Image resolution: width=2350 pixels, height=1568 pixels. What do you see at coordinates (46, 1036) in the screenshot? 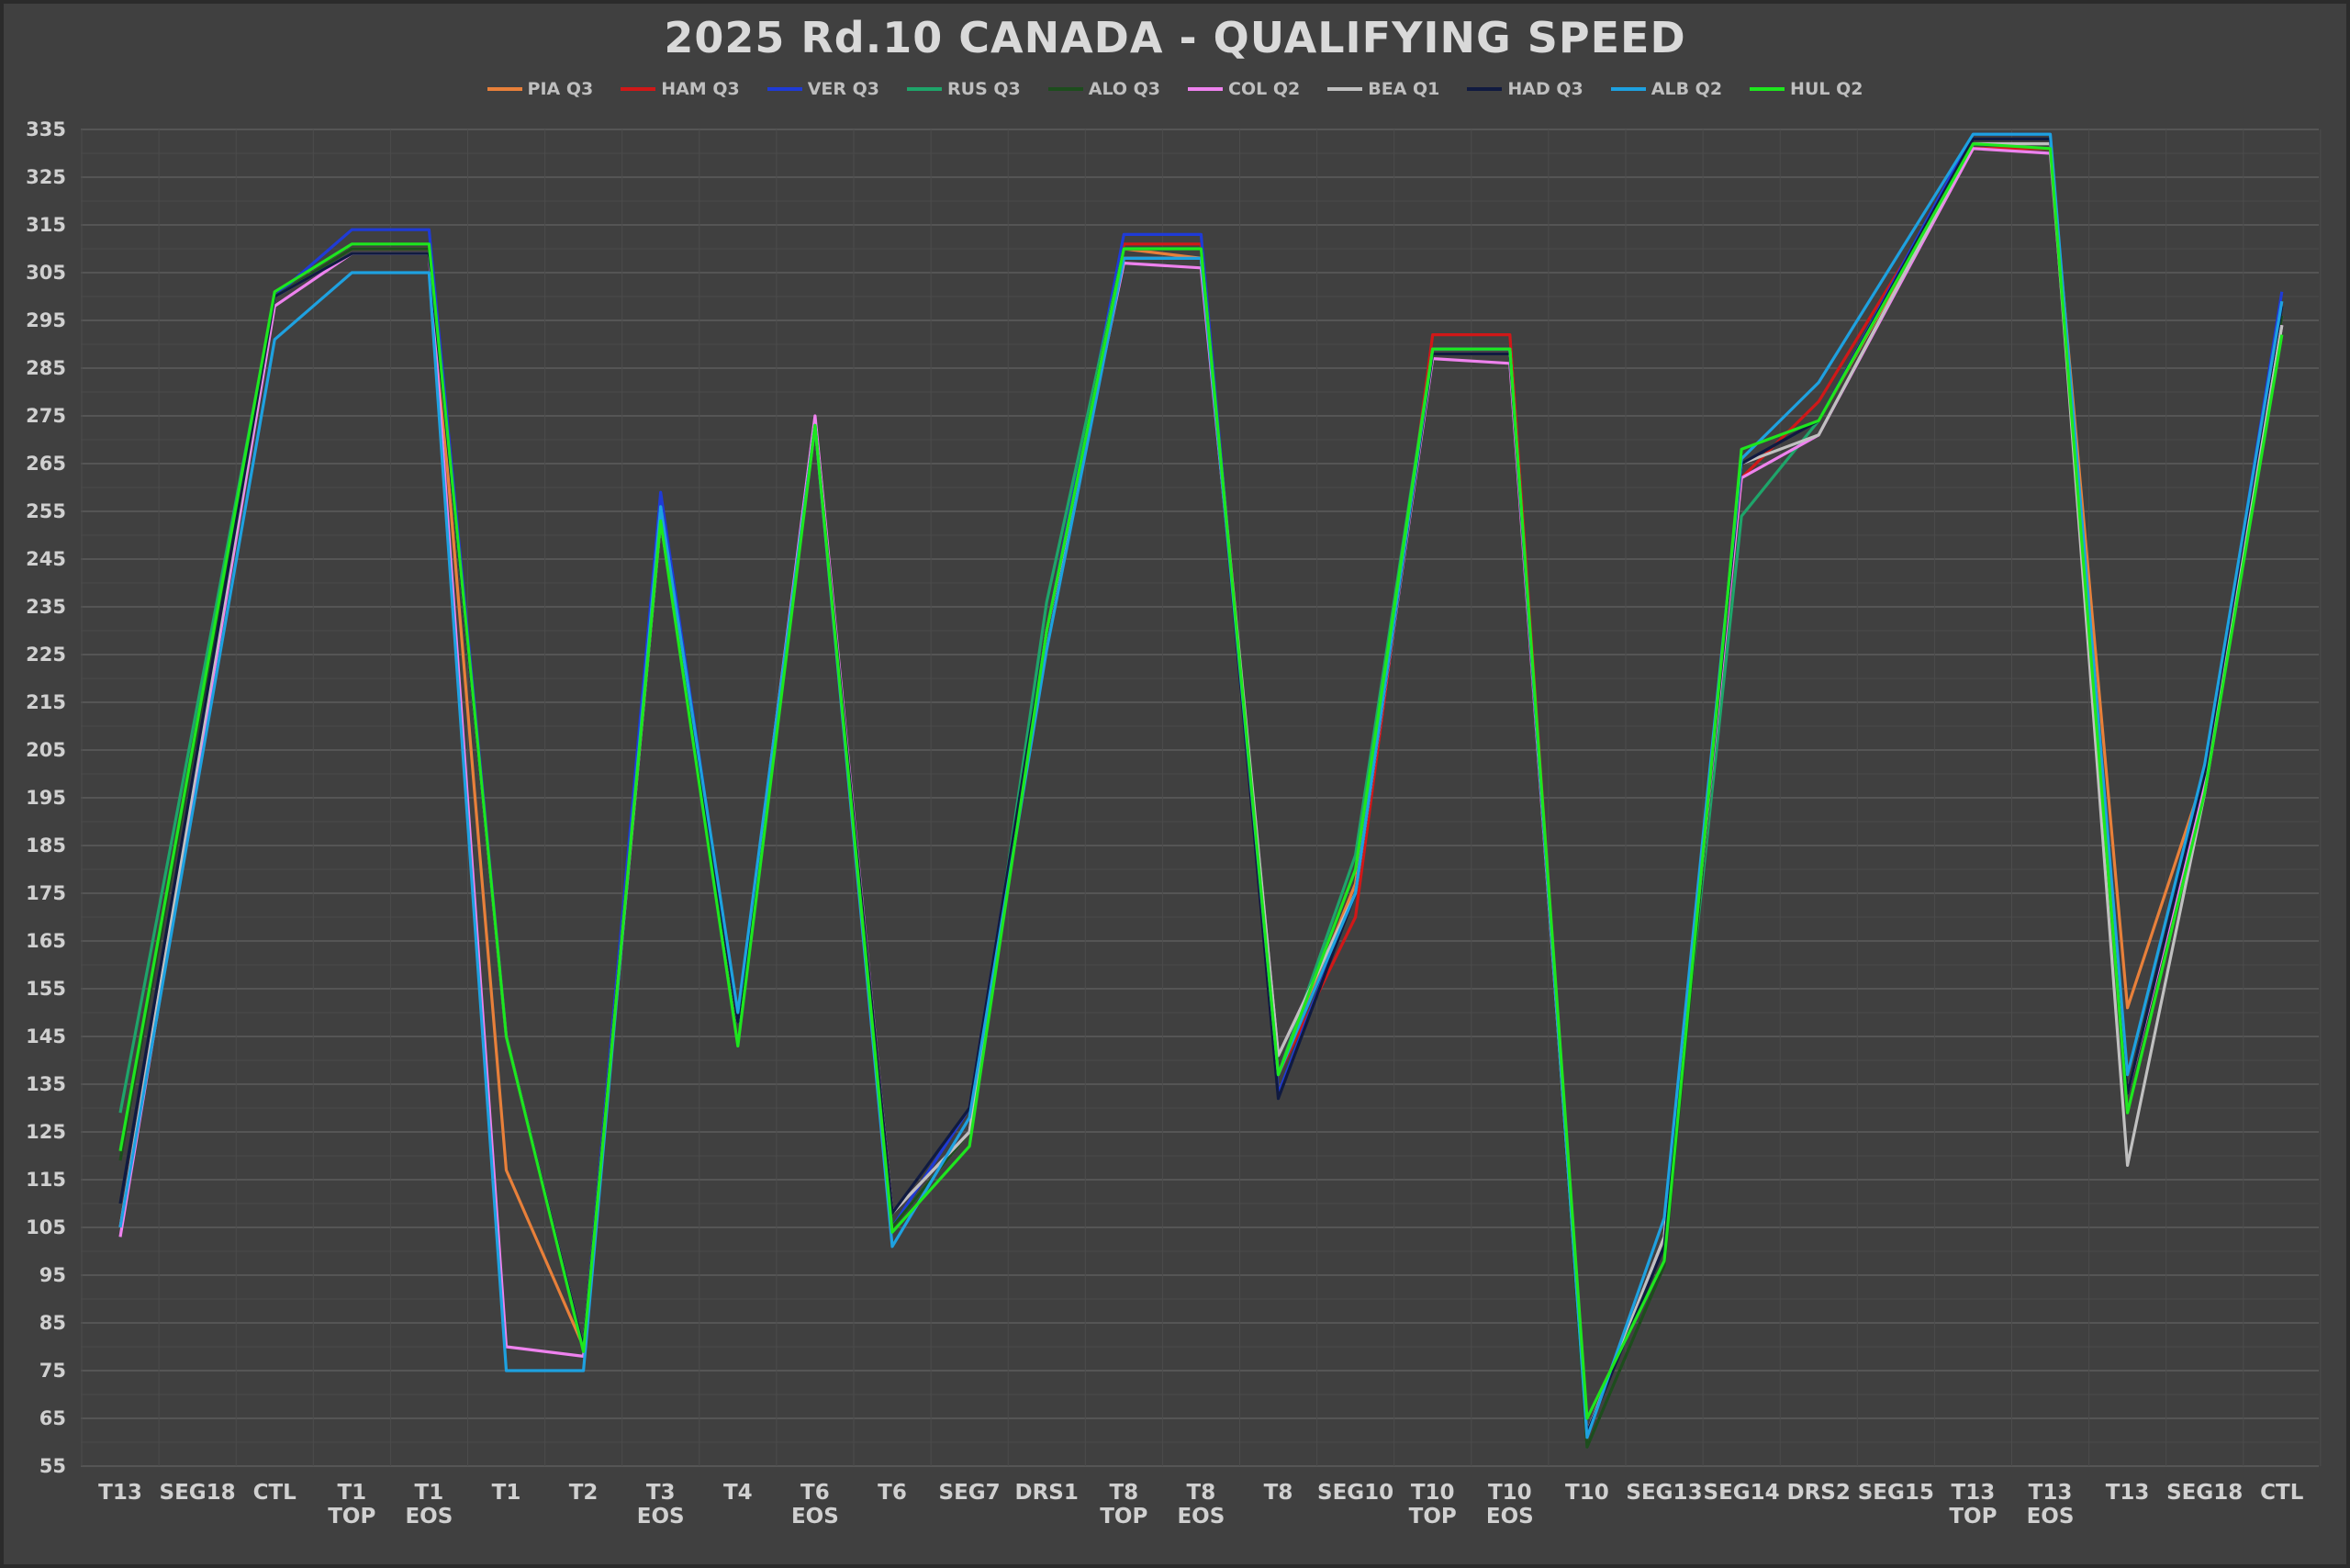
I see `y-tick-label: 145` at bounding box center [46, 1036].